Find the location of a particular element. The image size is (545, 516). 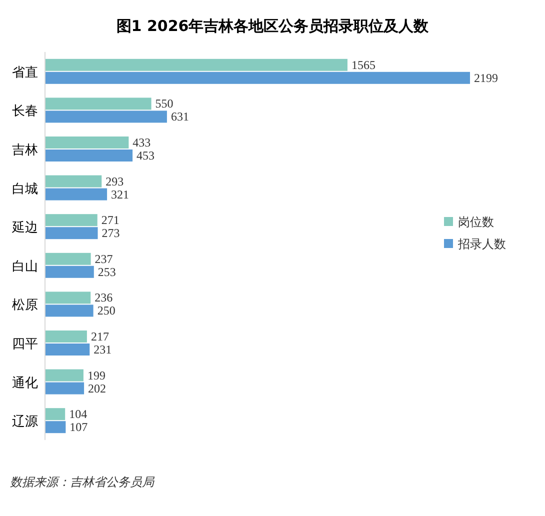

data-label: 453 is located at coordinates (145, 155).